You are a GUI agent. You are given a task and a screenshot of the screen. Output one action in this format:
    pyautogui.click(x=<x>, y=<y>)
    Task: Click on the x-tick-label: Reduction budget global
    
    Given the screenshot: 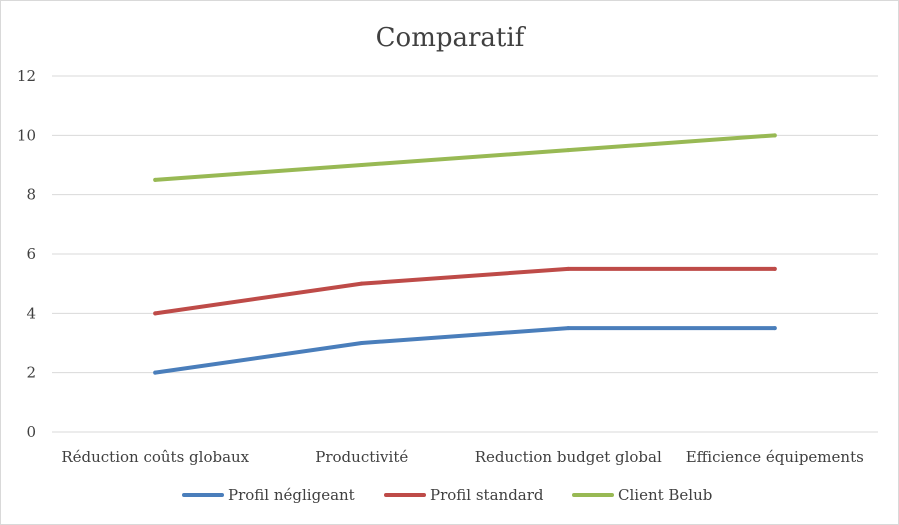 What is the action you would take?
    pyautogui.click(x=568, y=457)
    